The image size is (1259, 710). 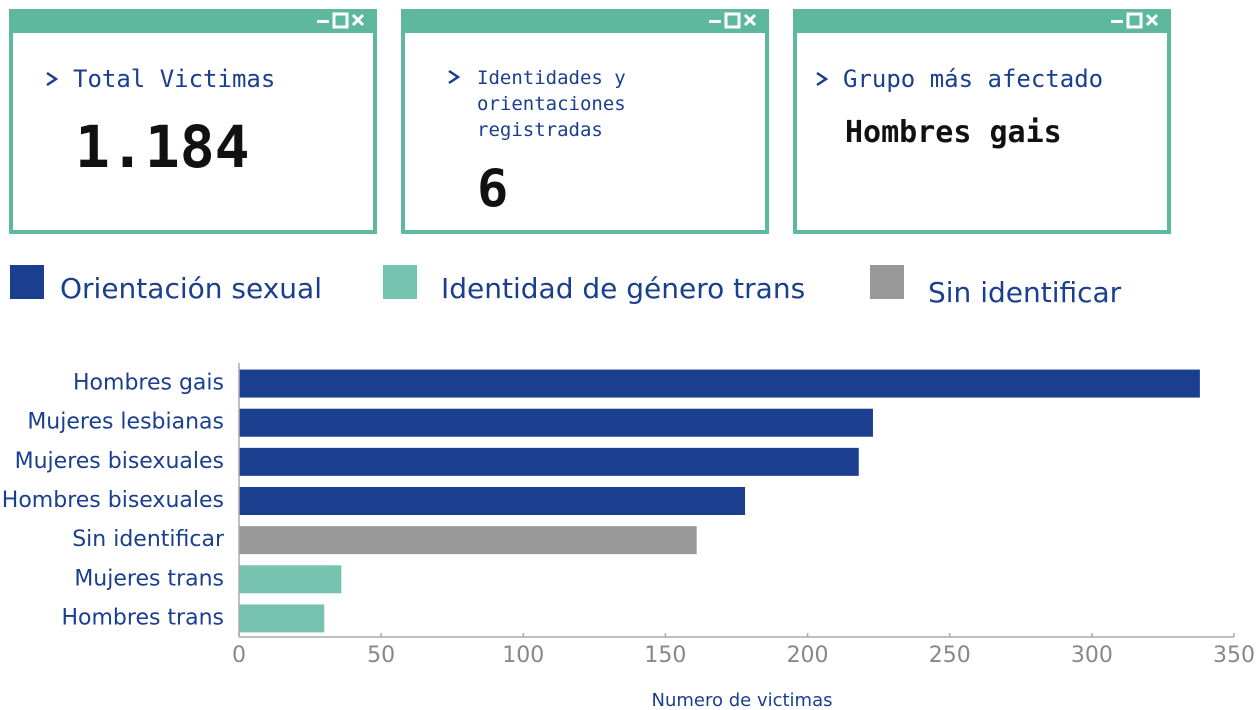 What do you see at coordinates (493, 189) in the screenshot?
I see `card-value: 6` at bounding box center [493, 189].